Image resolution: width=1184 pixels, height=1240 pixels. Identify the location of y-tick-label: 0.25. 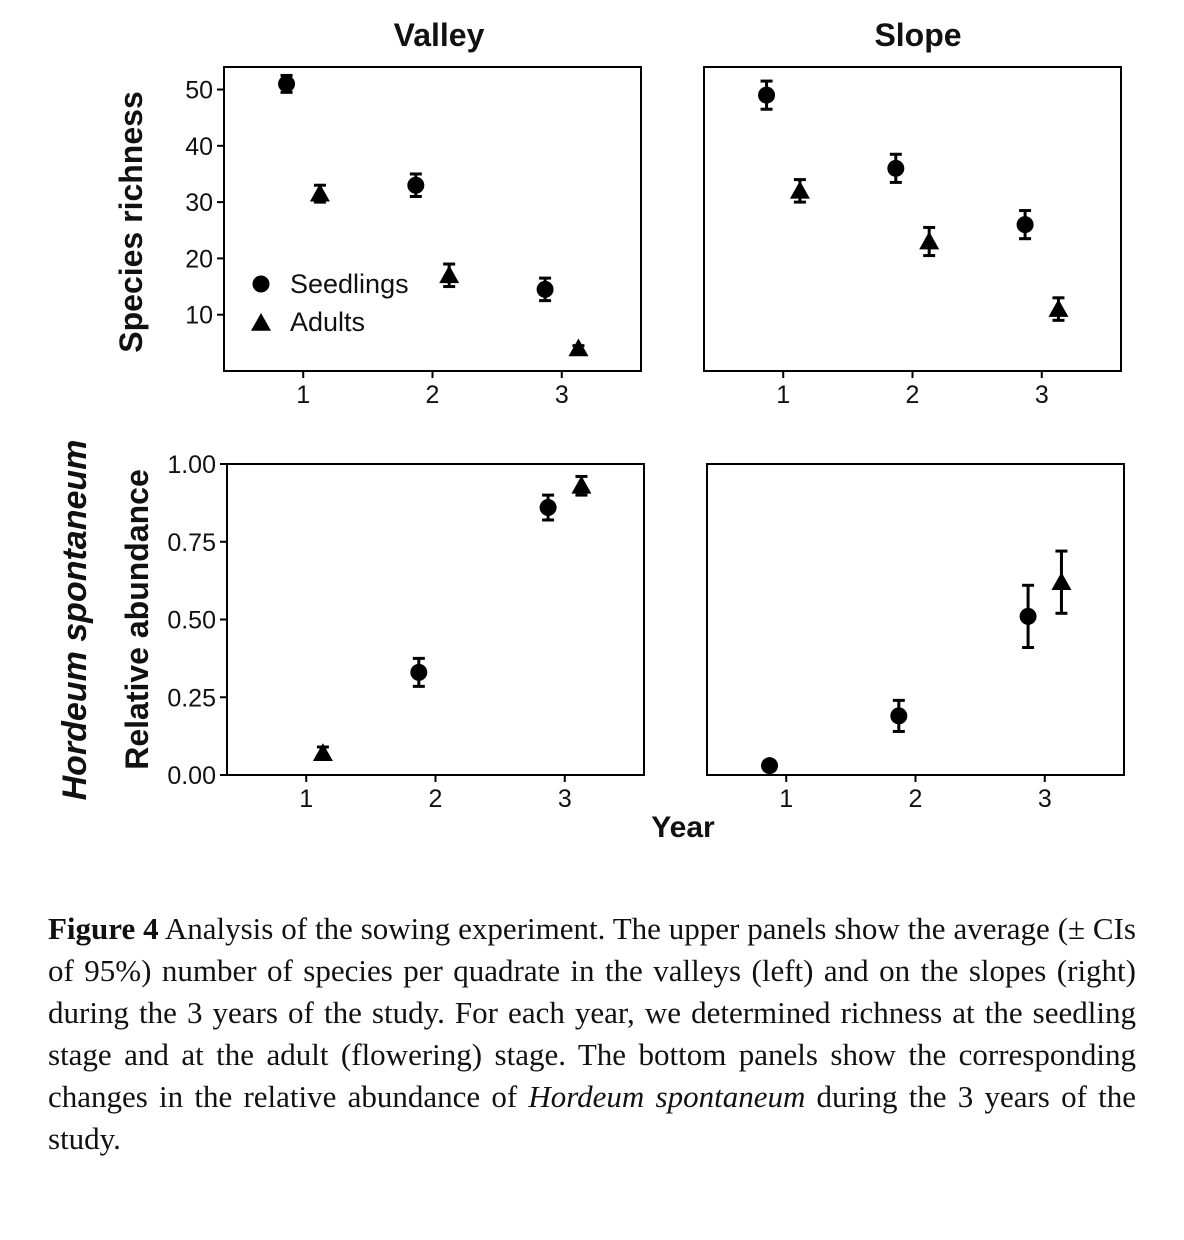
(191, 698).